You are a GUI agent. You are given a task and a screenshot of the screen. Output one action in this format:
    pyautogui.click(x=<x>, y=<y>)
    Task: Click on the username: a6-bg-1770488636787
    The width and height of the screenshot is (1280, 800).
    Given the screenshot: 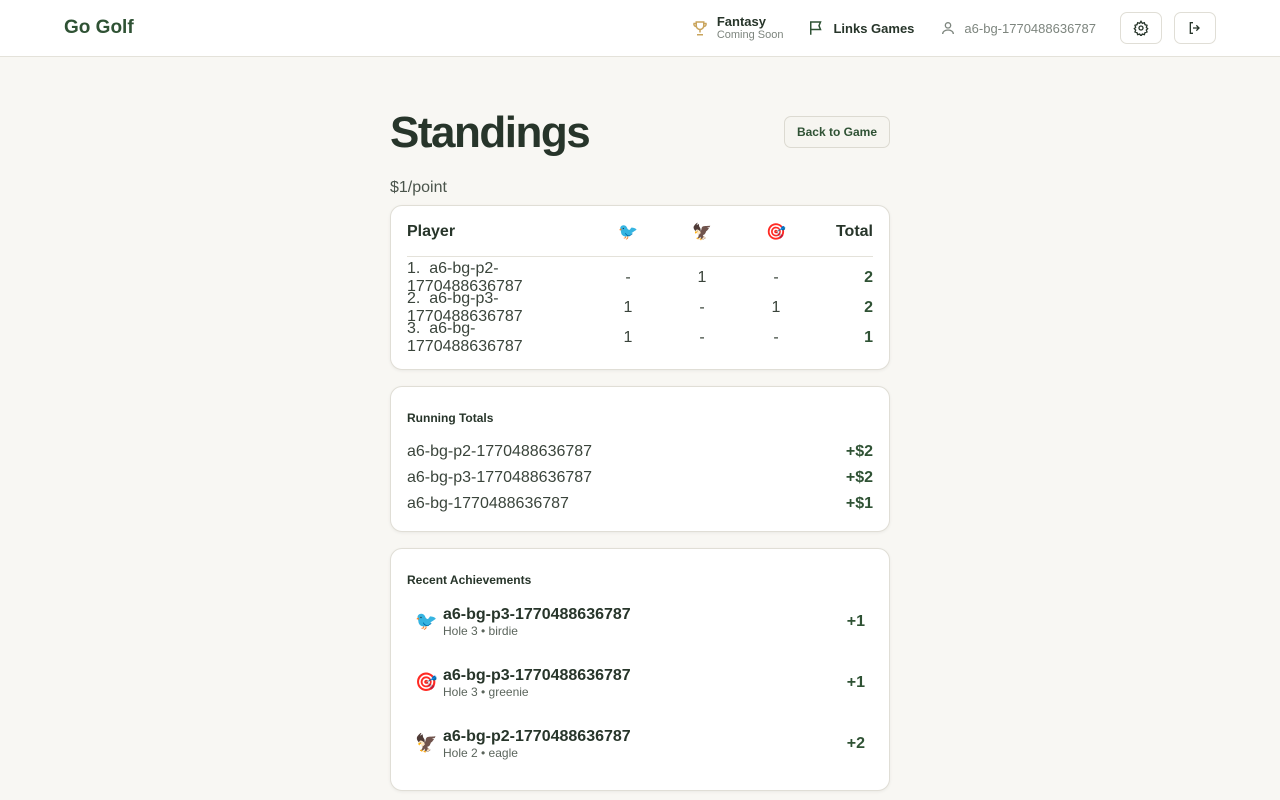 What is the action you would take?
    pyautogui.click(x=1030, y=28)
    